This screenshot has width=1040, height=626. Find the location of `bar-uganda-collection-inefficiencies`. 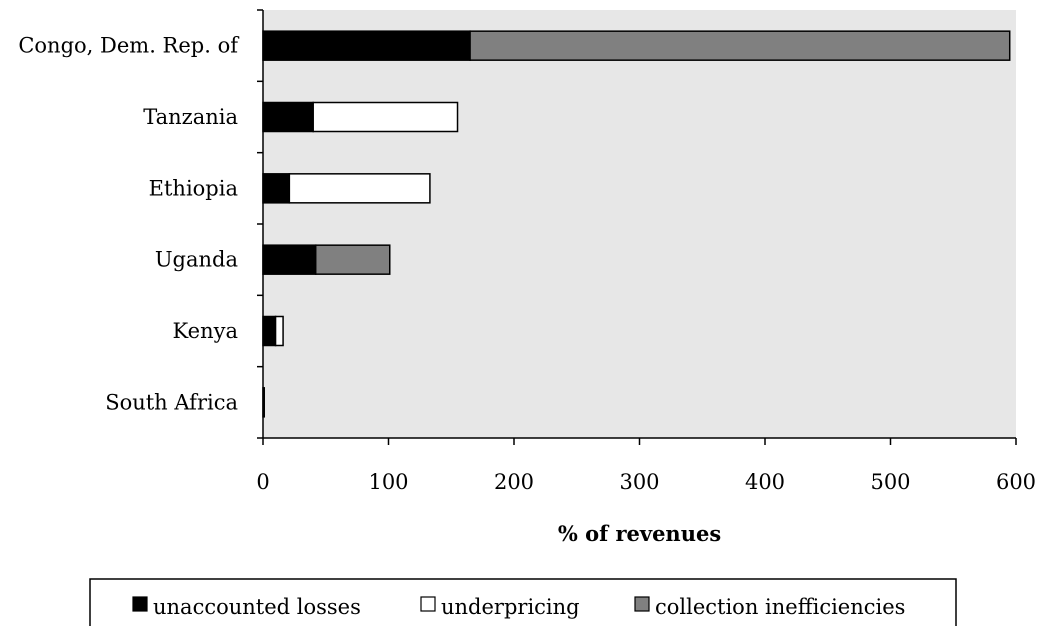

bar-uganda-collection-inefficiencies is located at coordinates (352, 259).